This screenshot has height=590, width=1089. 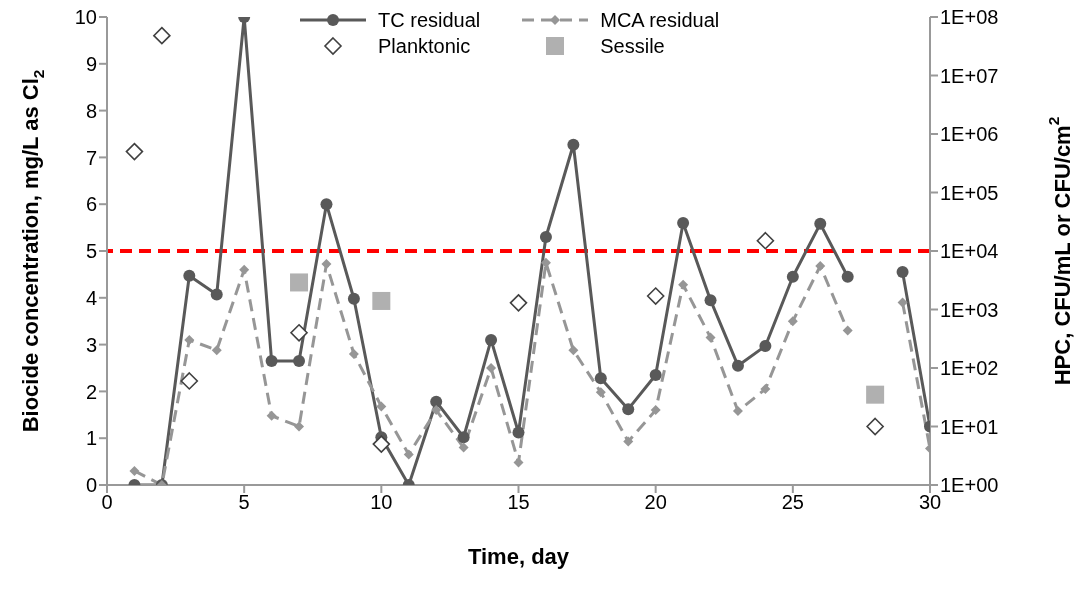 What do you see at coordinates (969, 251) in the screenshot?
I see `y2-tick-label: 1E+04` at bounding box center [969, 251].